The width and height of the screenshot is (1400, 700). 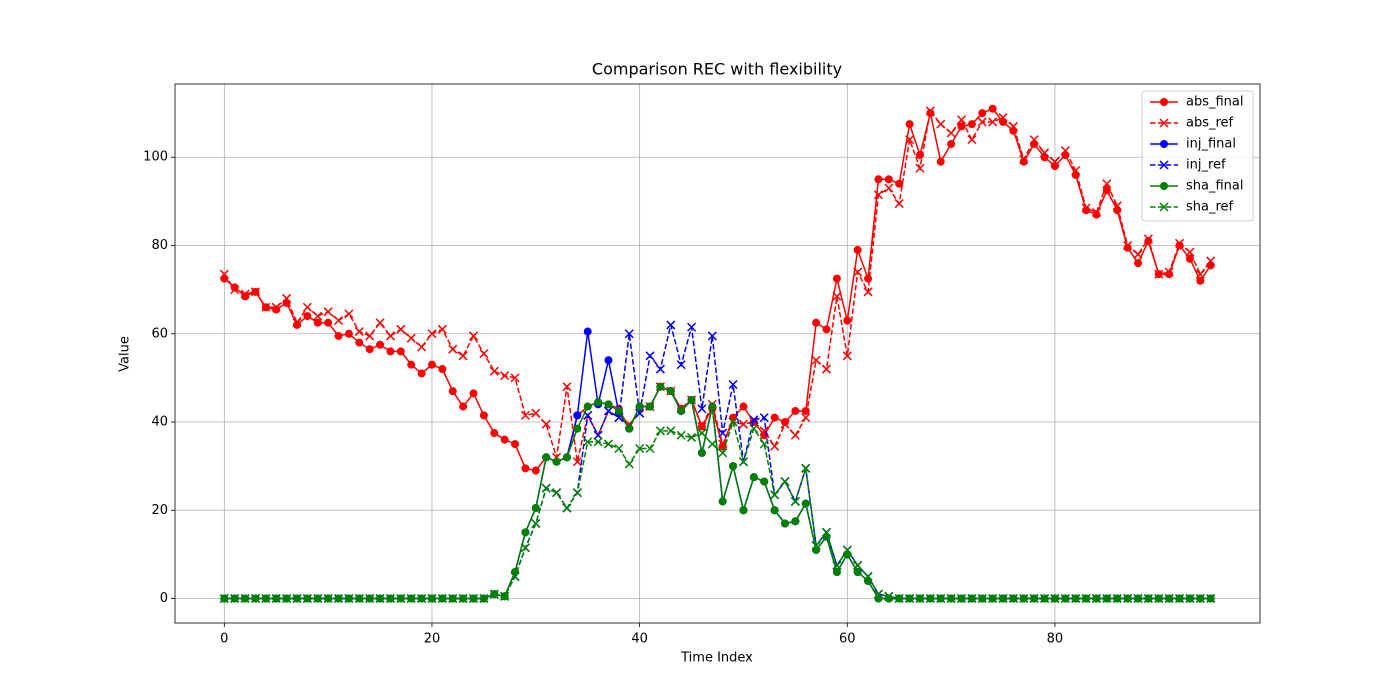 I want to click on chart-title: Comparison REC with flexibility, so click(x=717, y=69).